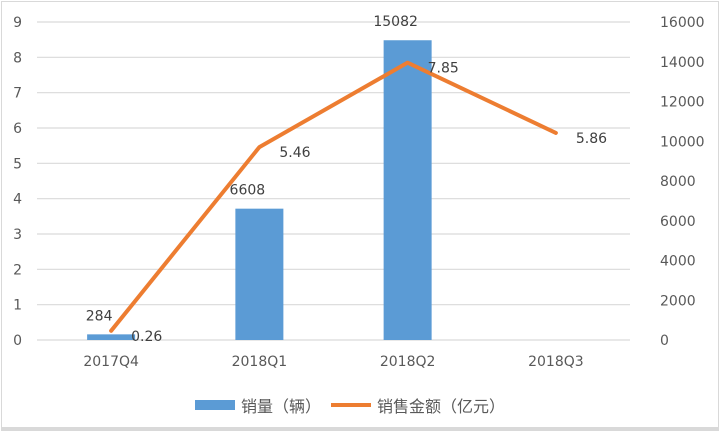  What do you see at coordinates (17, 23) in the screenshot?
I see `left-axis-tick: 9` at bounding box center [17, 23].